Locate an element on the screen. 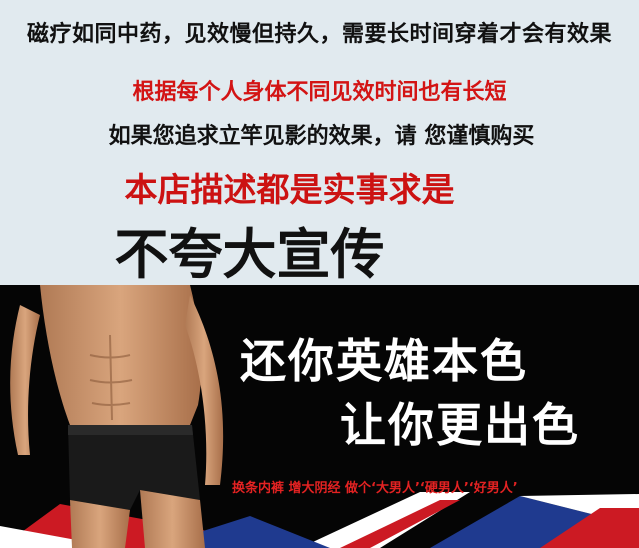  notice-line-3: 如果您追求立竿见影的效果，请 您谨慎购买 is located at coordinates (321, 136).